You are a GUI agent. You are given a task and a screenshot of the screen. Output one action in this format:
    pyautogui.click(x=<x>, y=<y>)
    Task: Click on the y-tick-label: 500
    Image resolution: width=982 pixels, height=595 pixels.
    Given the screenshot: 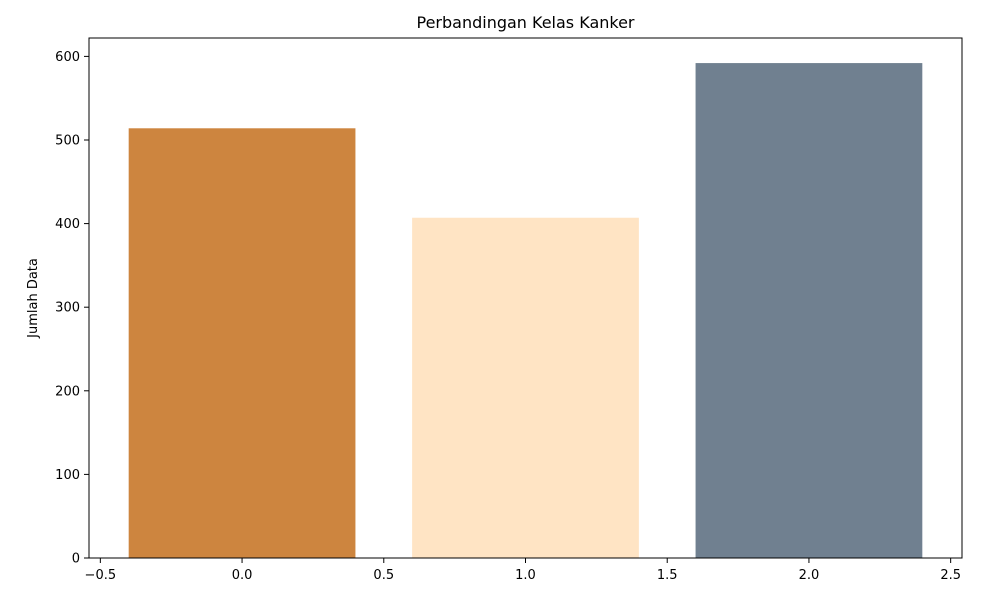 What is the action you would take?
    pyautogui.click(x=67, y=140)
    